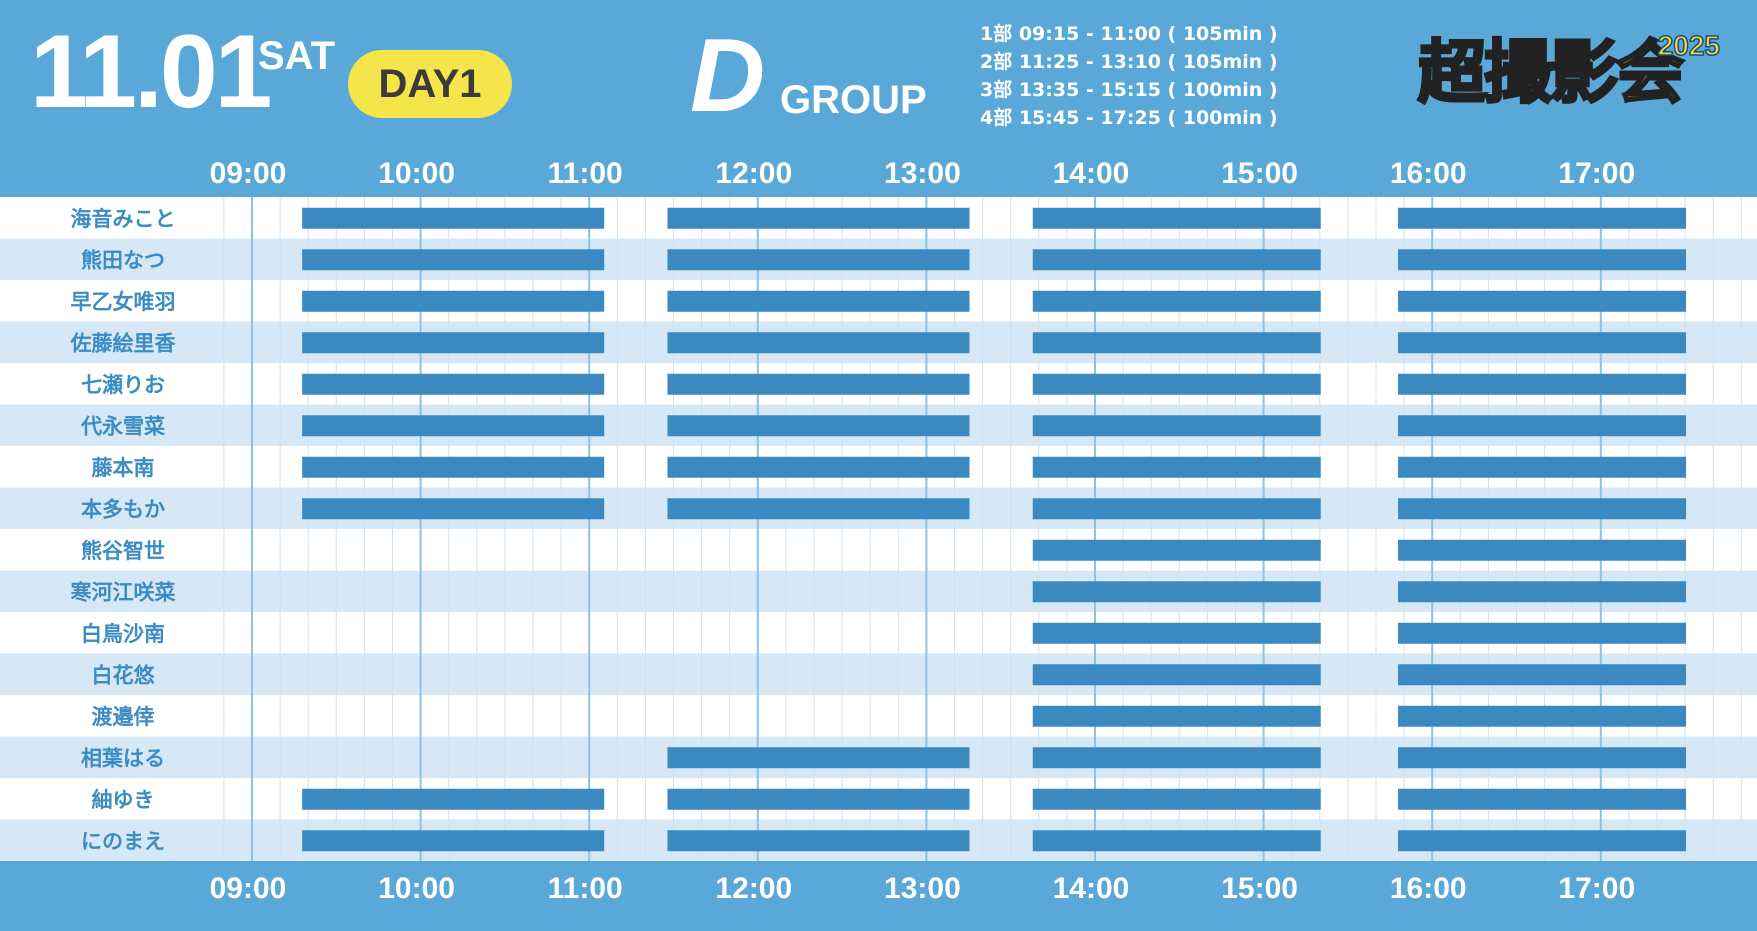 The image size is (1757, 931). I want to click on x-tick-label-bottom: 15:00, so click(1259, 888).